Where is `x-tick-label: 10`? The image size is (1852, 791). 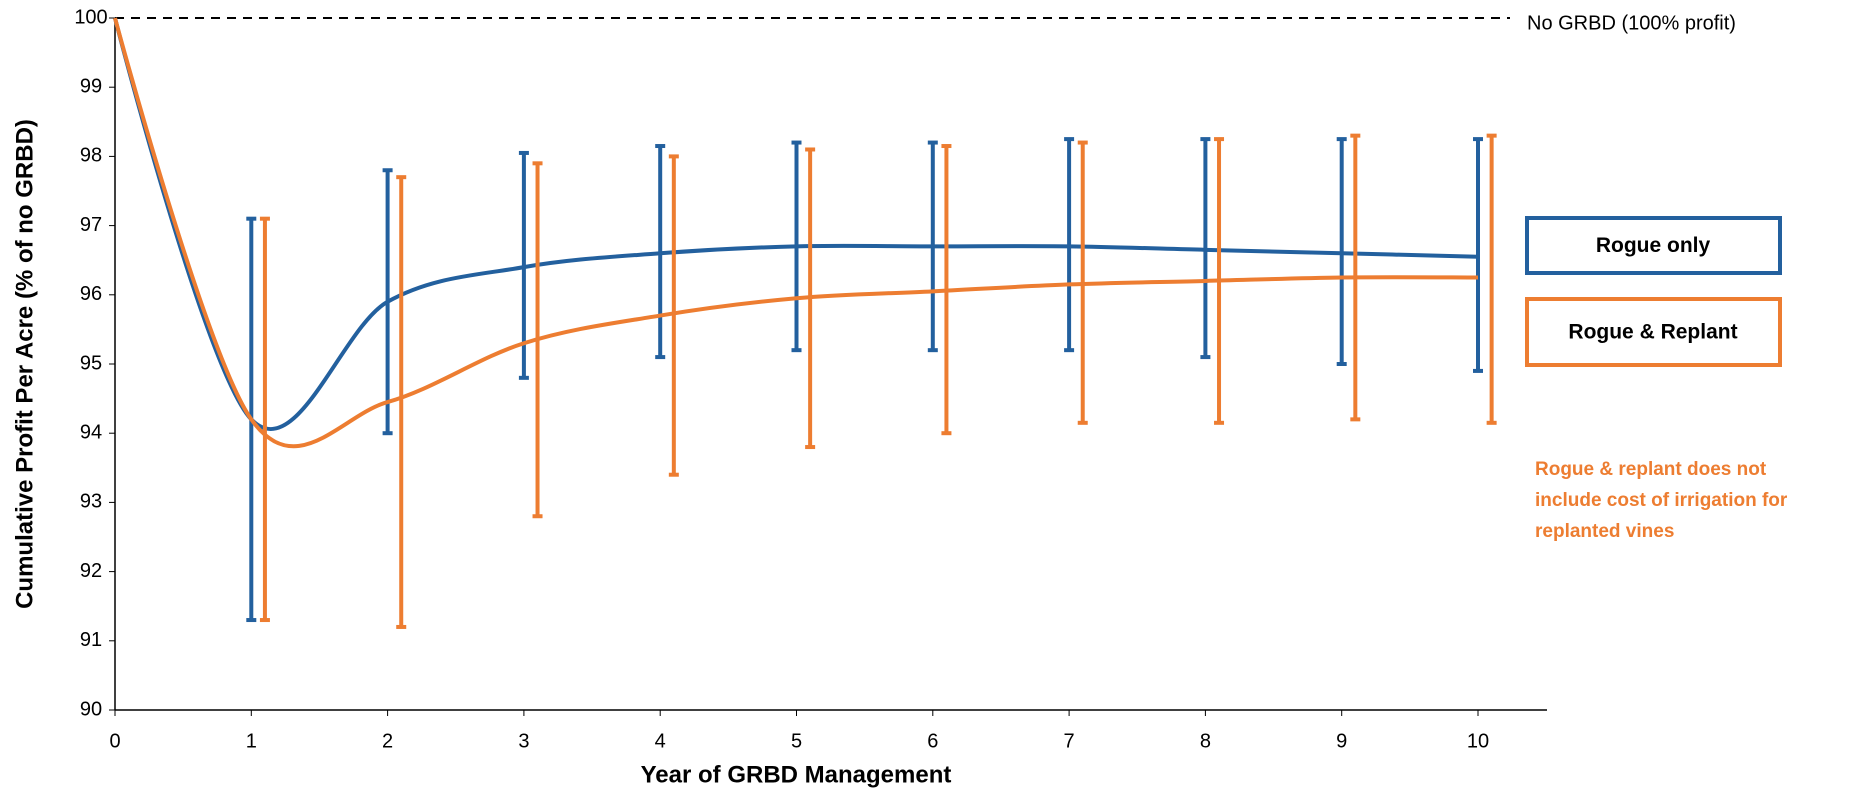 x-tick-label: 10 is located at coordinates (1478, 741).